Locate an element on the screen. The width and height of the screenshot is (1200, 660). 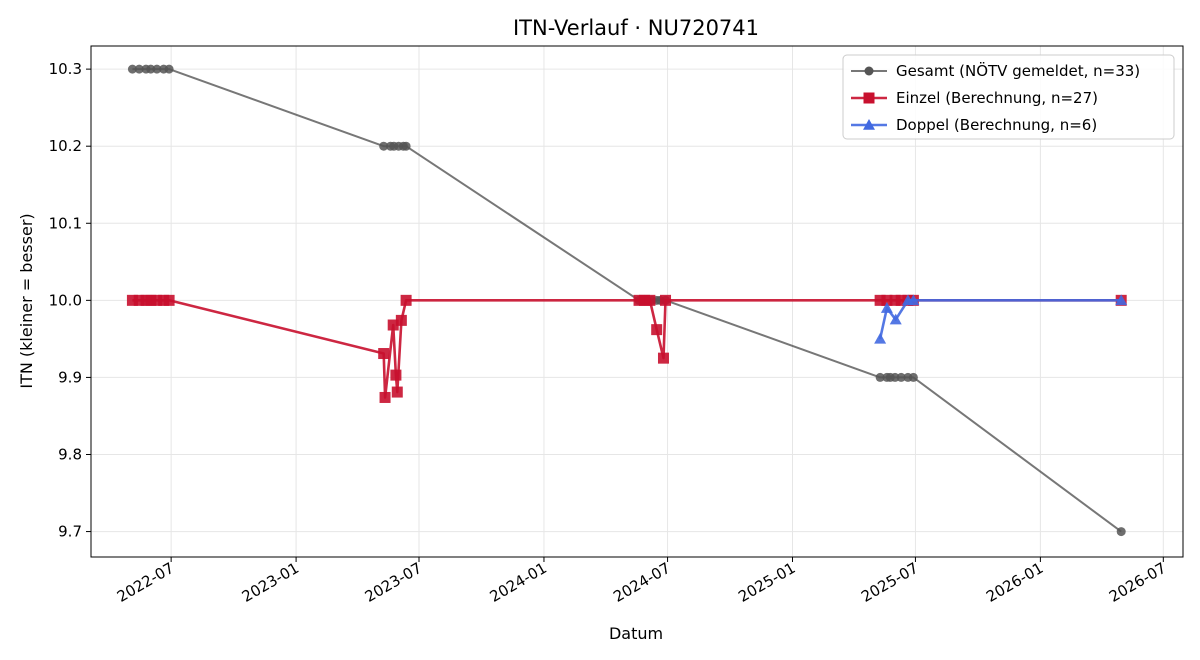
x-tick-label: 2023-07 is located at coordinates (393, 582).